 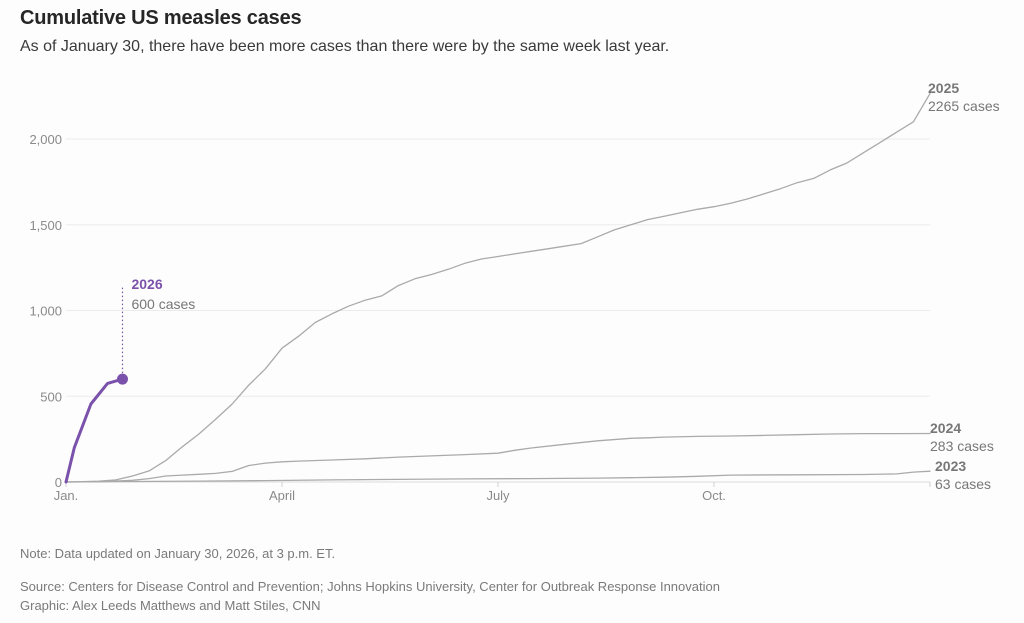 I want to click on y-tick-label: 1,000, so click(x=45, y=311).